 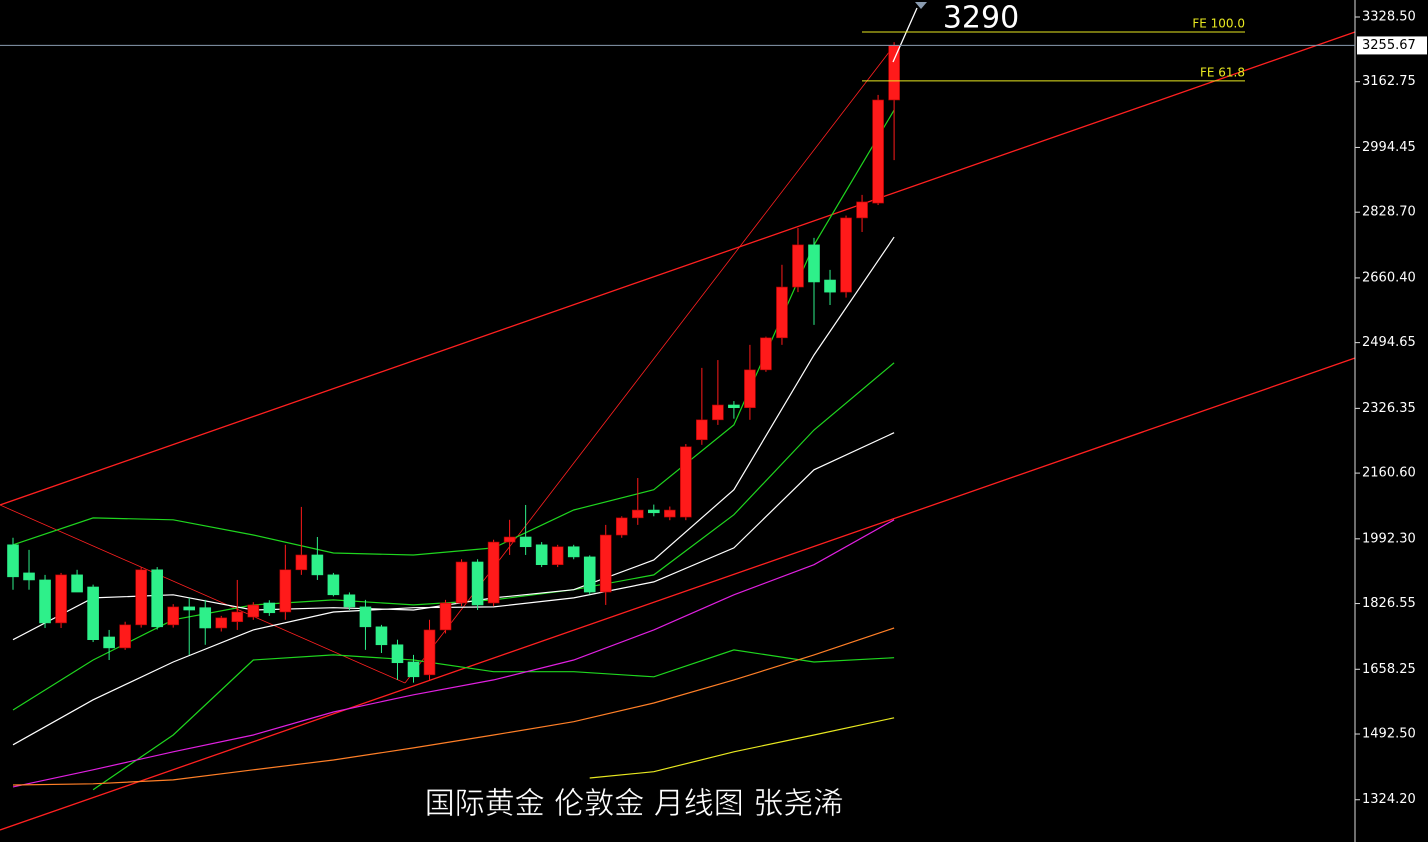 I want to click on target-label: 3290, so click(x=981, y=18).